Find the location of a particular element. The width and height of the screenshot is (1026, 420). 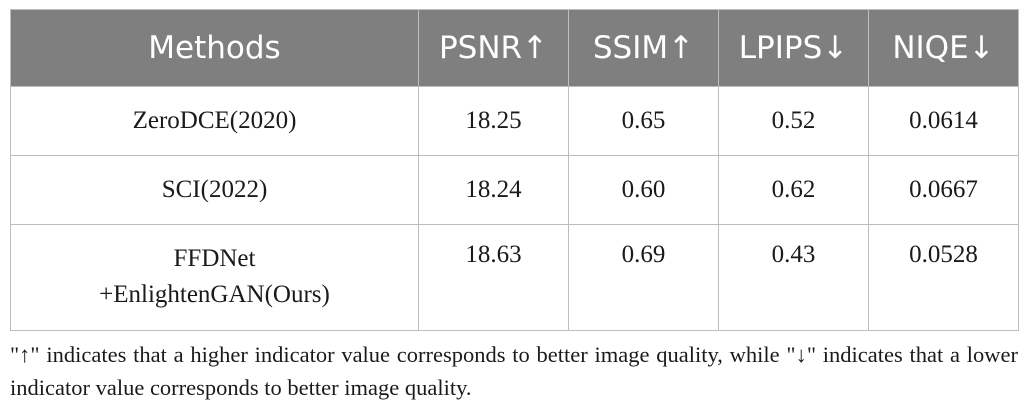

niqe-cell: 0.0614 is located at coordinates (943, 121).